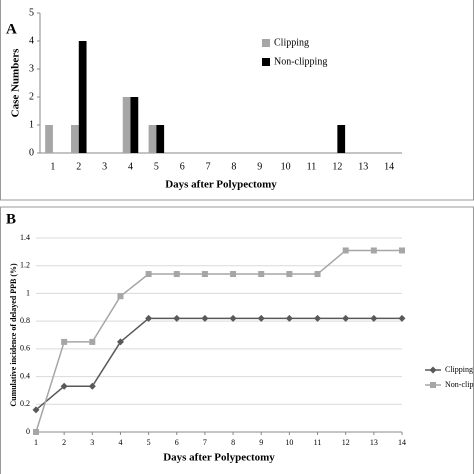 The image size is (474, 474). I want to click on panel-label: A, so click(11, 29).